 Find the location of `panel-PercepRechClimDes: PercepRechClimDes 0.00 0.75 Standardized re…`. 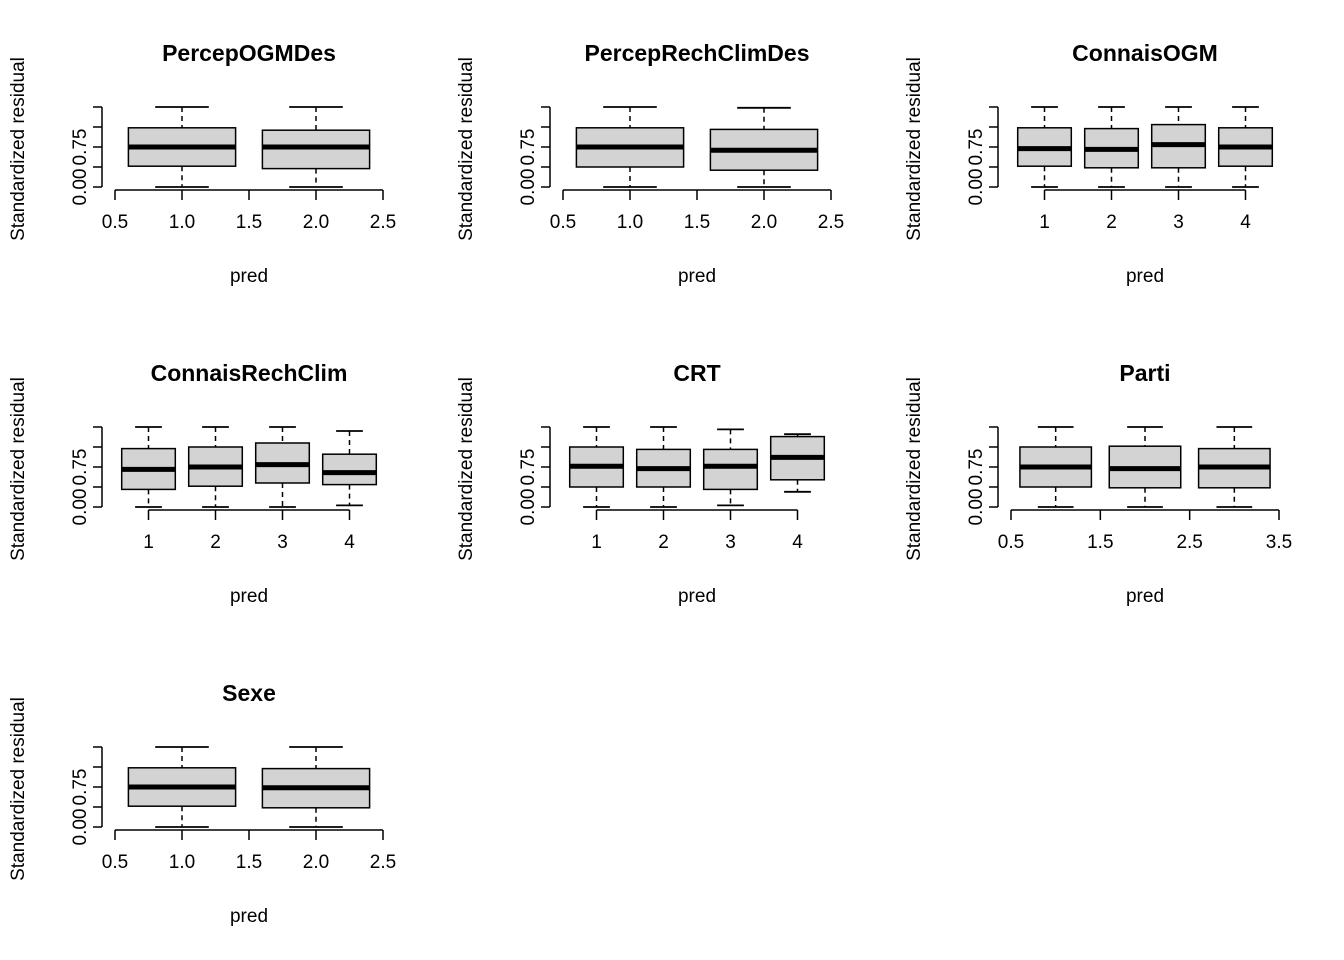

panel-PercepRechClimDes: PercepRechClimDes 0.00 0.75 Standardized re… is located at coordinates (650, 163).